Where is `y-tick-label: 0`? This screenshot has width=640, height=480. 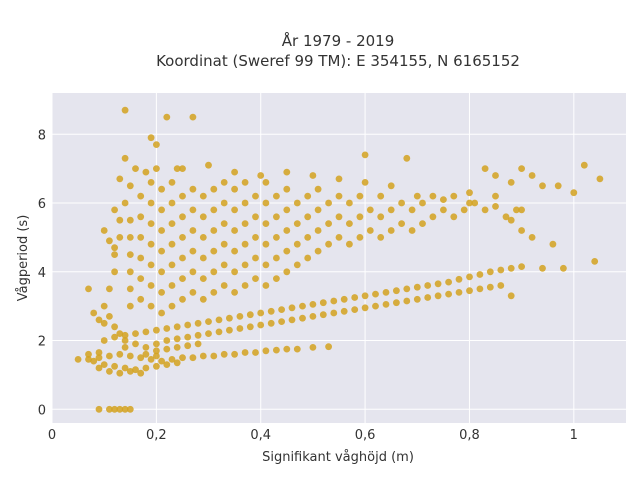
y-tick-label: 0 is located at coordinates (42, 410).